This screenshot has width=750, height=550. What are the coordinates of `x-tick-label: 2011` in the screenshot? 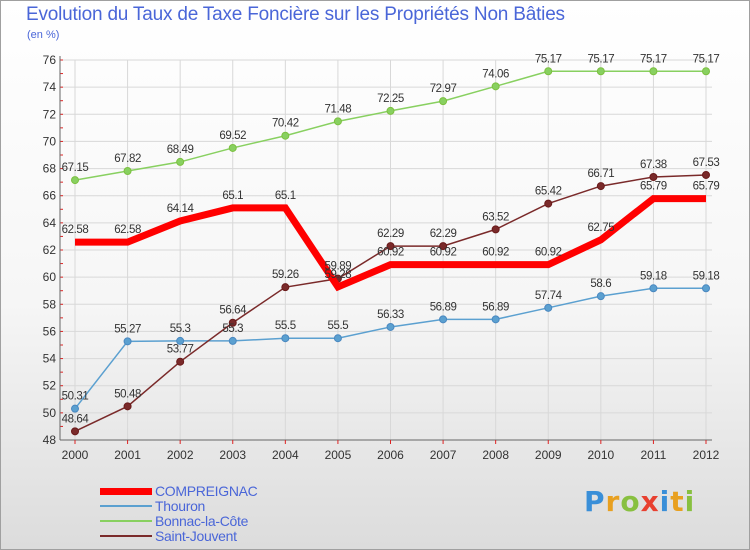 It's located at (654, 455).